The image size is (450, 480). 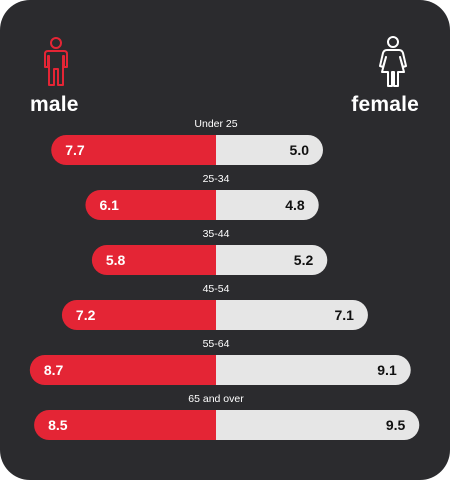 What do you see at coordinates (385, 104) in the screenshot?
I see `legend-female-label: female` at bounding box center [385, 104].